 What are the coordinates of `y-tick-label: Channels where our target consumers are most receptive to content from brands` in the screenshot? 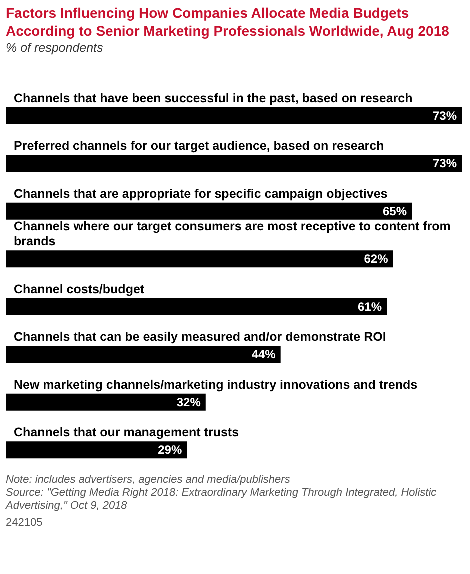 It's located at (234, 234).